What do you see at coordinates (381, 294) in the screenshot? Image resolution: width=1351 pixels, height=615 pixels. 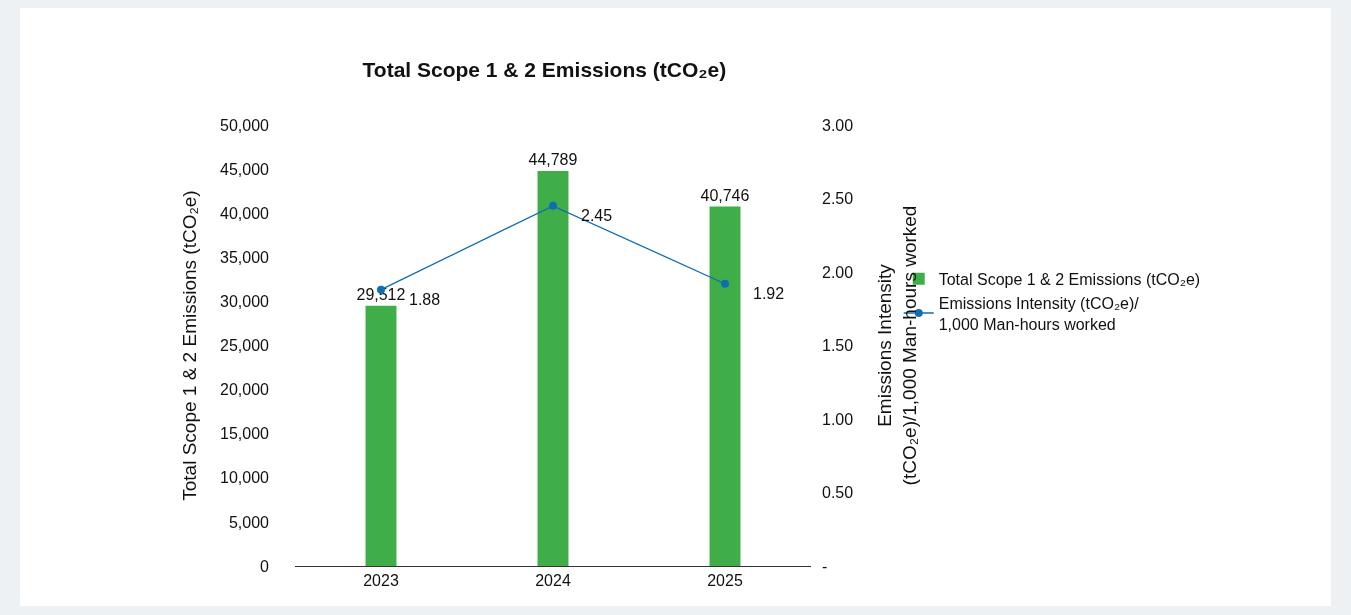 I see `data-label: 29,512` at bounding box center [381, 294].